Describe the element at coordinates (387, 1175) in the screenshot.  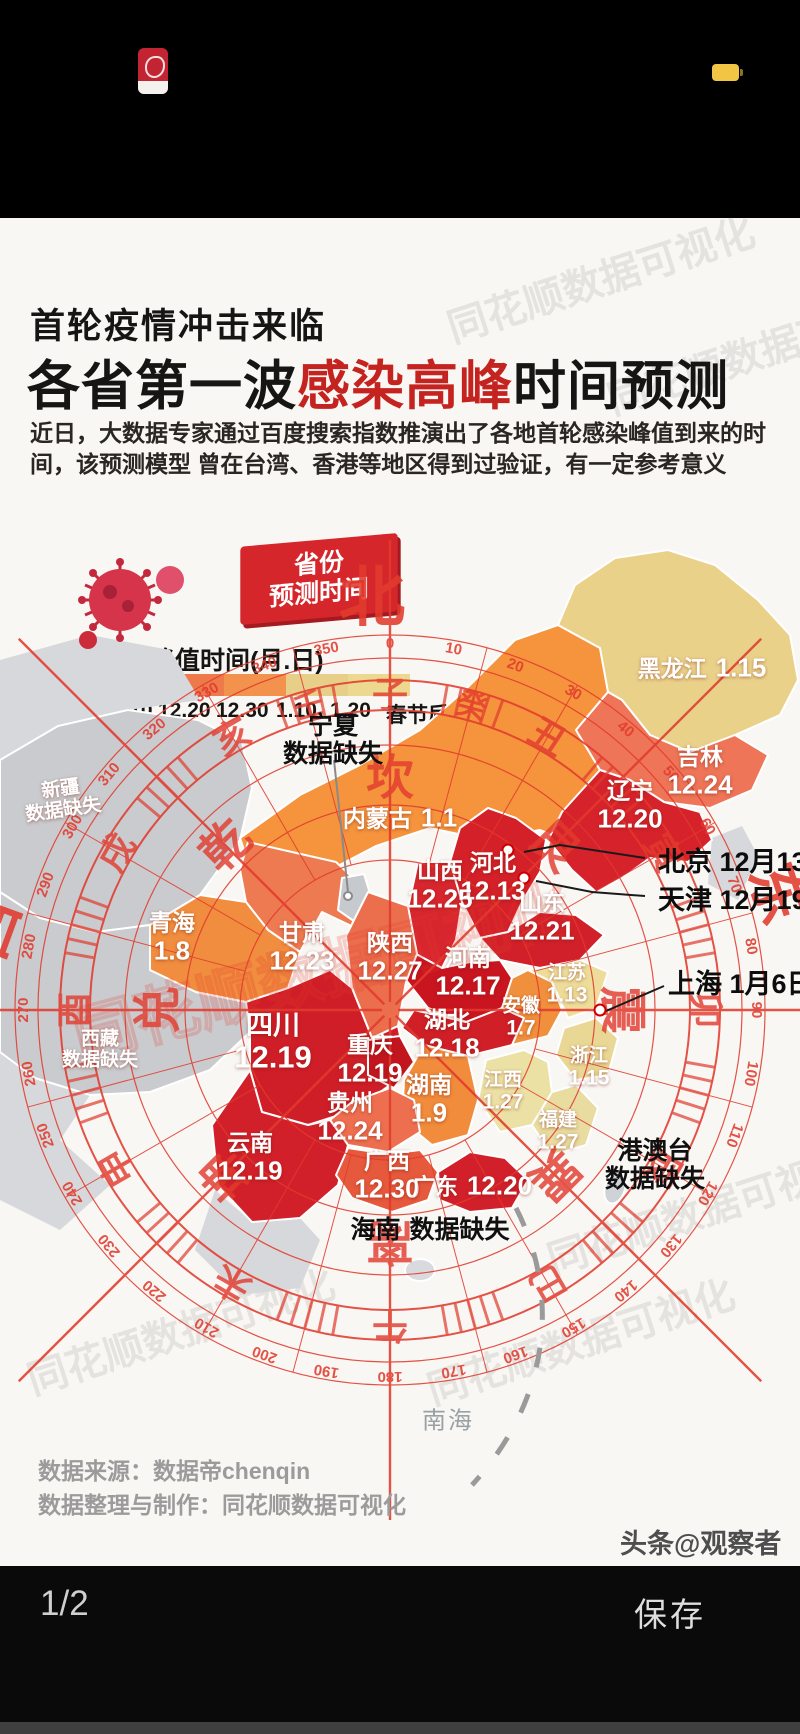
I see `label-guangxi: 广西 12.30` at that location.